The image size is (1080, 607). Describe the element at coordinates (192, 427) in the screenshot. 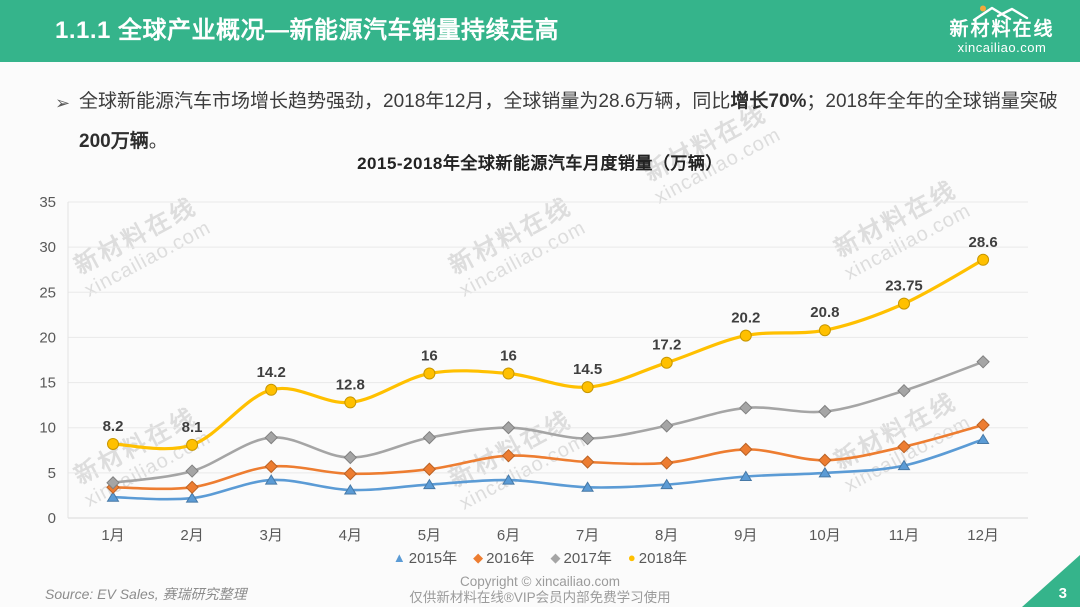

I see `data-label: 8.1` at that location.